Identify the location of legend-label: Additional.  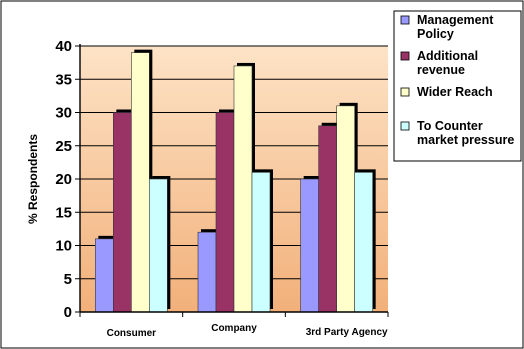
(447, 56).